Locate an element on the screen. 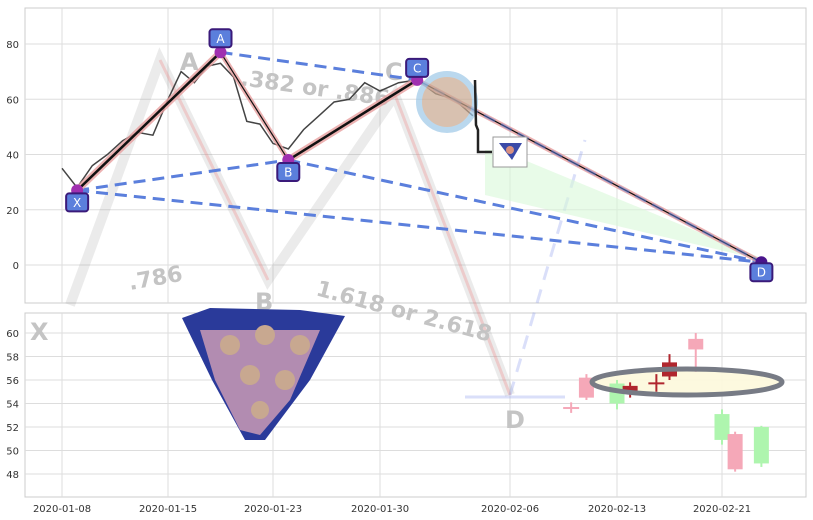 The width and height of the screenshot is (813, 520). watermark-label-d: D is located at coordinates (515, 420).